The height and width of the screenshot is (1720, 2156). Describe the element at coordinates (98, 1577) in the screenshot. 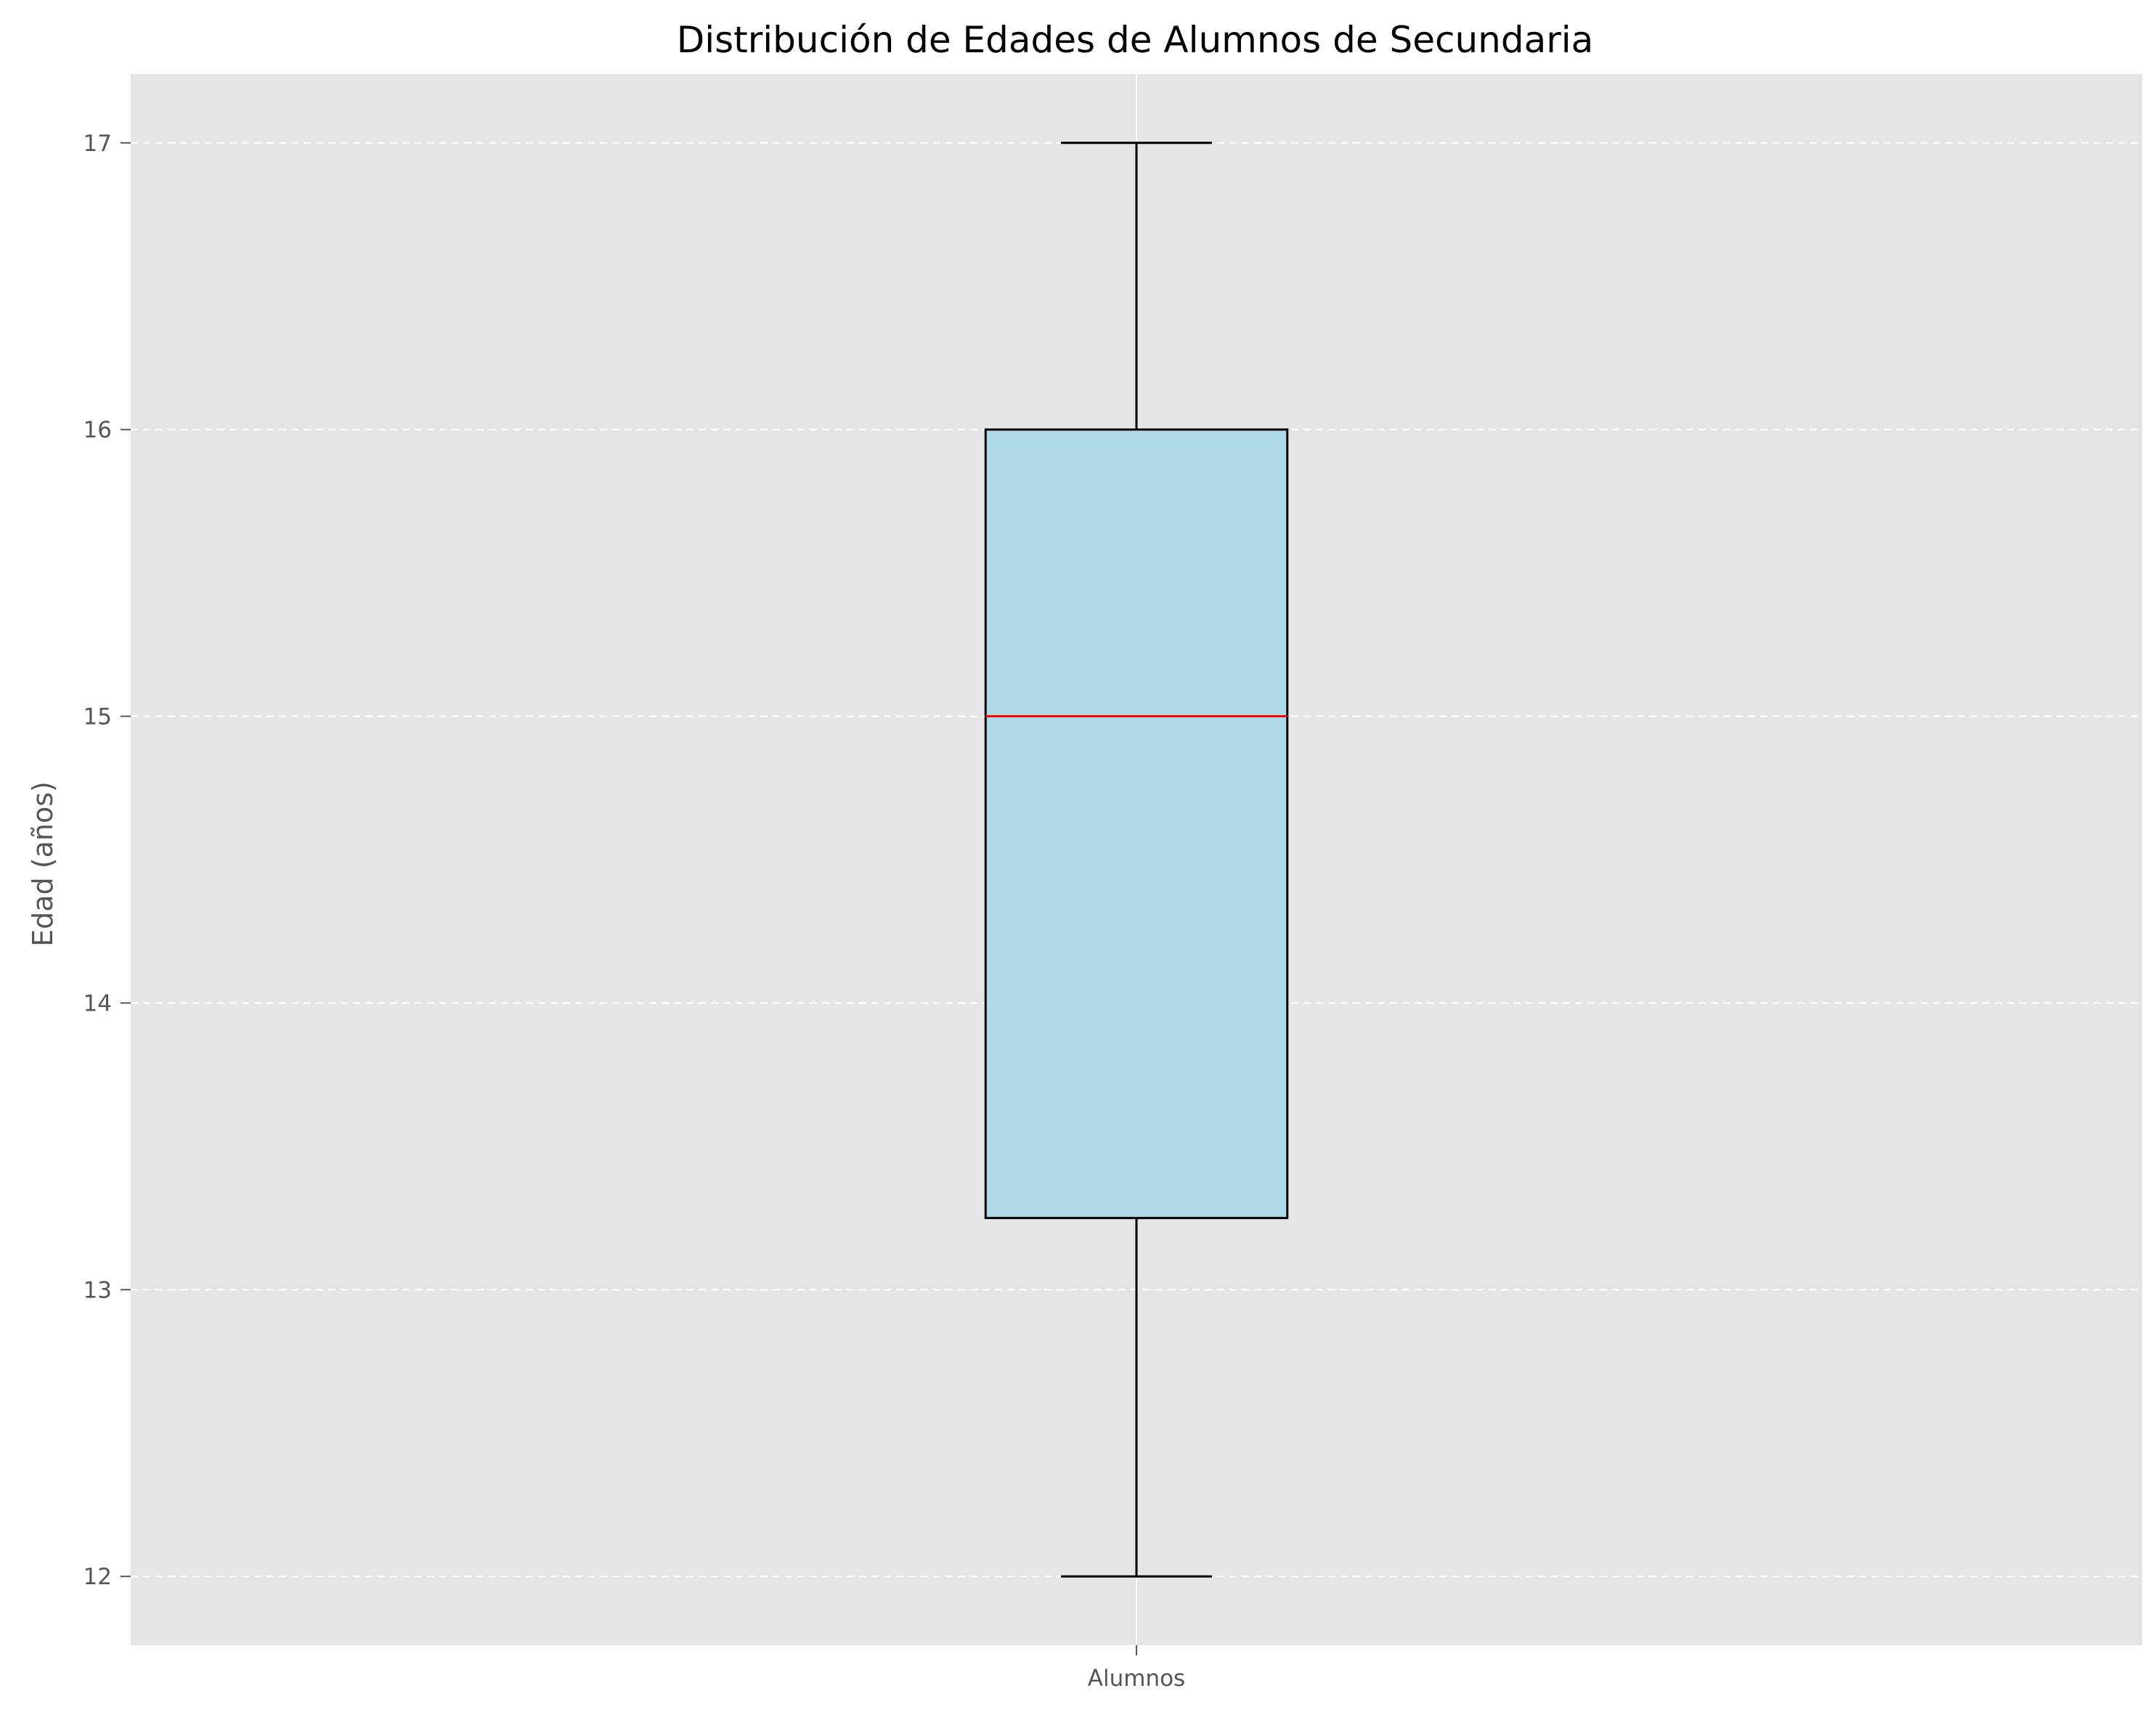

I see `y-tick-label: 12` at that location.